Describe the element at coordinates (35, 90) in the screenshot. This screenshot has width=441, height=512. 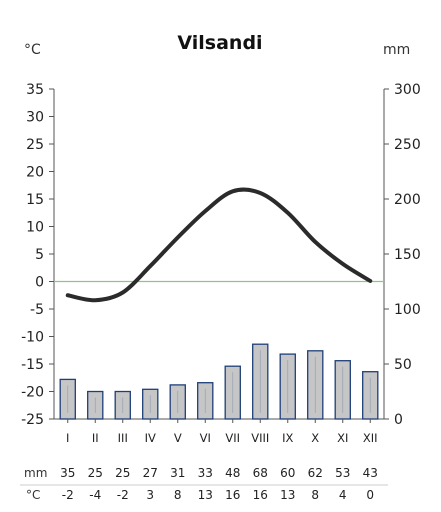
I see `left-tick-label: 35` at that location.